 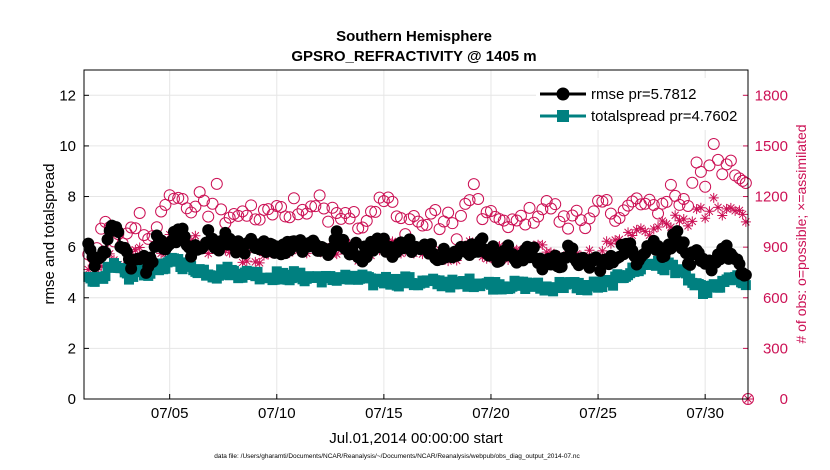 What do you see at coordinates (775, 247) in the screenshot?
I see `y-tick-label-right: 900` at bounding box center [775, 247].